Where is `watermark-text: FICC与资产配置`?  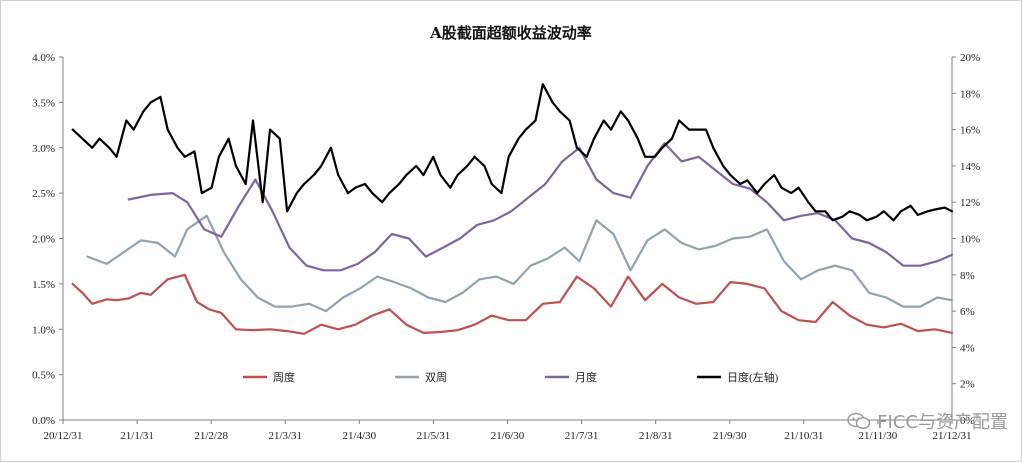 watermark-text: FICC与资产配置 is located at coordinates (942, 422).